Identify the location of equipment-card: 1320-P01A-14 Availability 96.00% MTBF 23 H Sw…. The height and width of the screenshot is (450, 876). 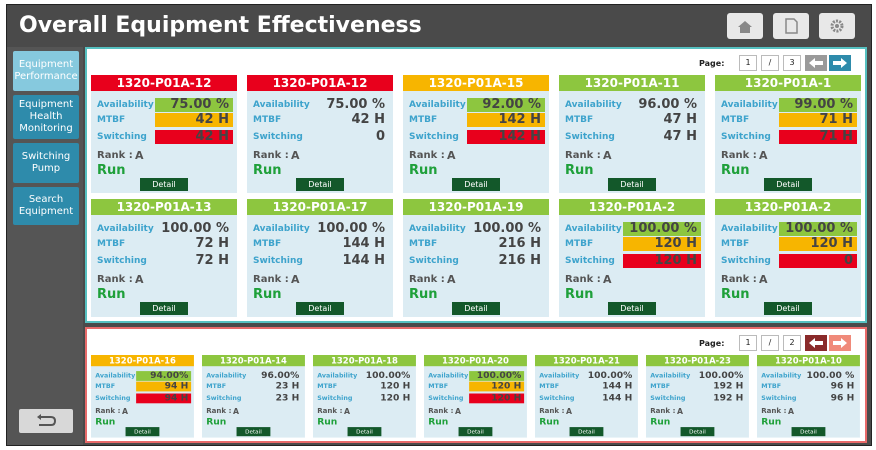
(253, 396).